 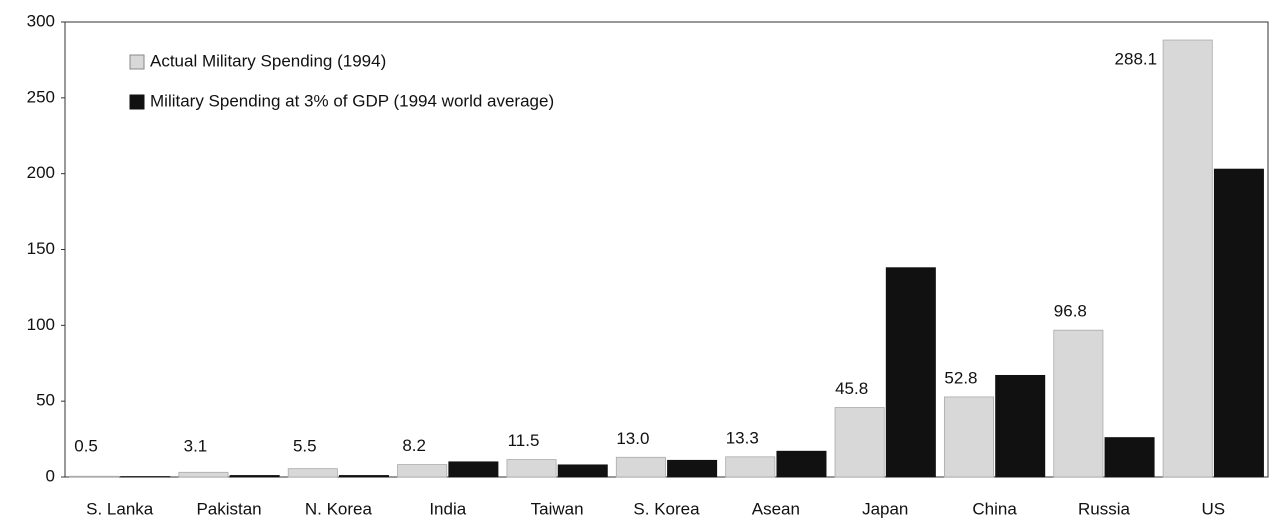 What do you see at coordinates (268, 60) in the screenshot?
I see `legend-label: Actual Military Spending (1994)` at bounding box center [268, 60].